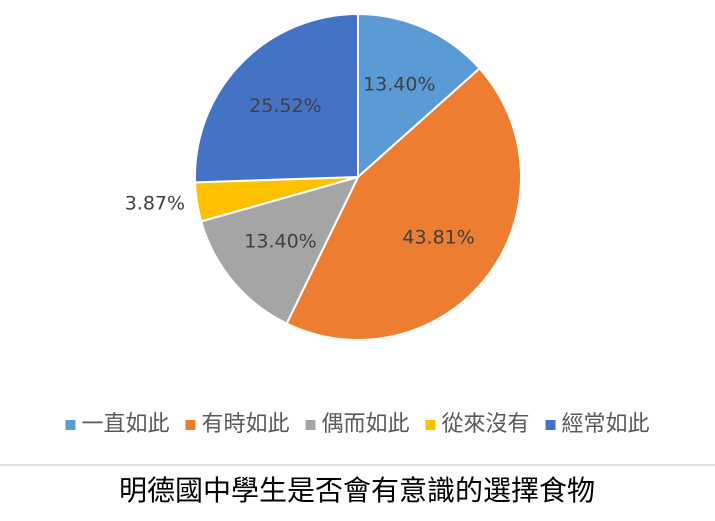  What do you see at coordinates (245, 424) in the screenshot?
I see `legend-label: 有時如此` at bounding box center [245, 424].